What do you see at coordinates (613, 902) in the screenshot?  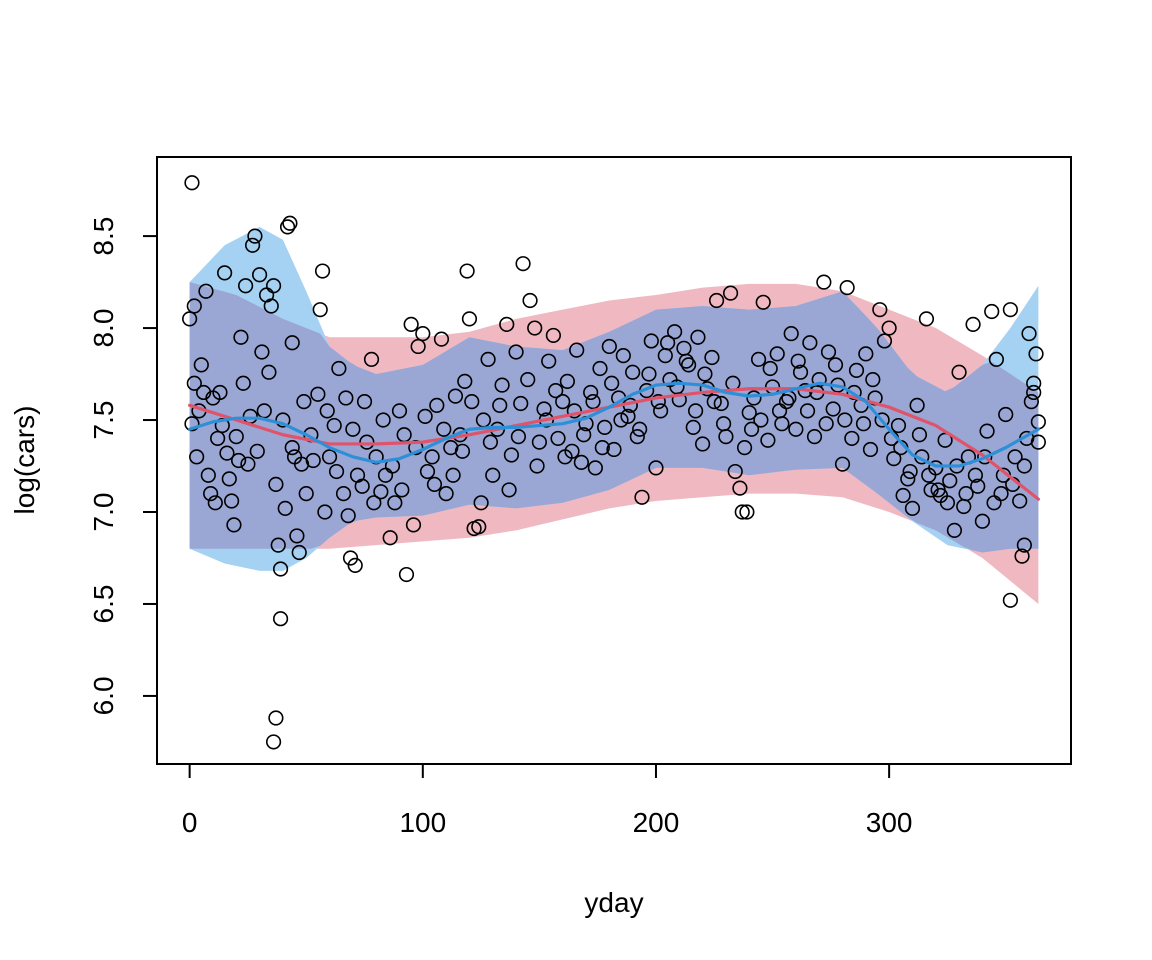 I see `x-axis-title: yday` at bounding box center [613, 902].